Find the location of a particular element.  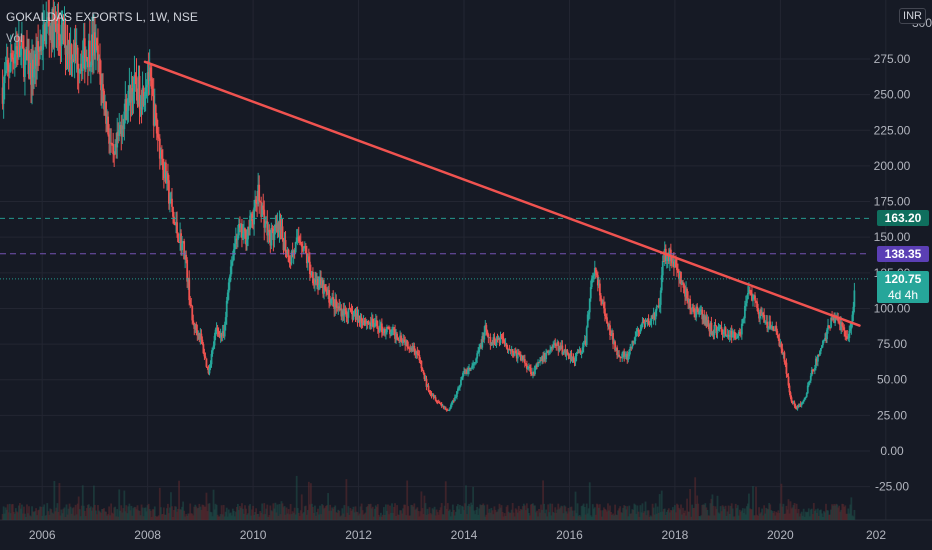

currency-badge: INR is located at coordinates (912, 16).